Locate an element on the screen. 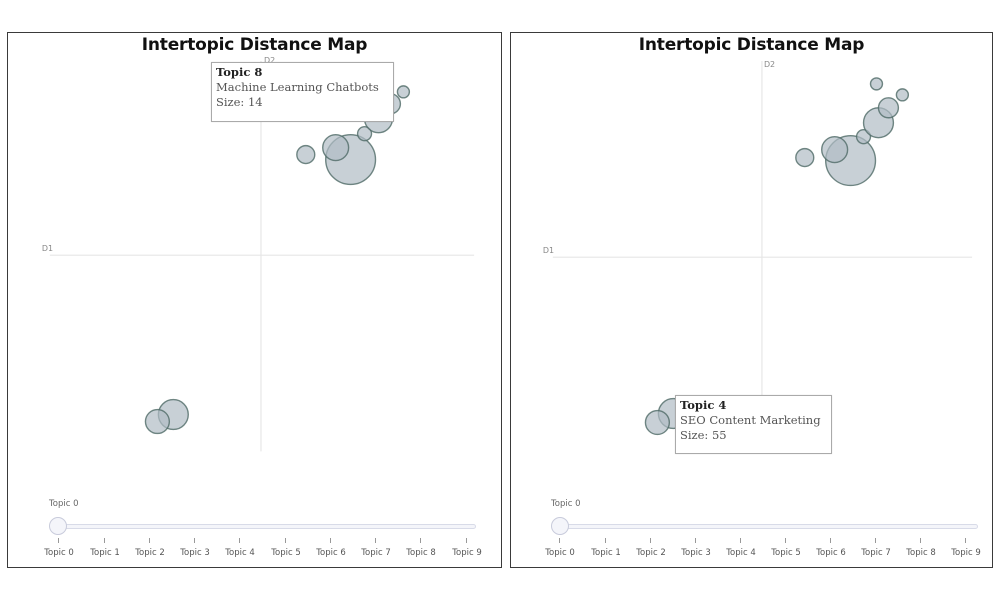 The image size is (1000, 600). tooltip-label: Machine Learning Chatbots is located at coordinates (297, 87).